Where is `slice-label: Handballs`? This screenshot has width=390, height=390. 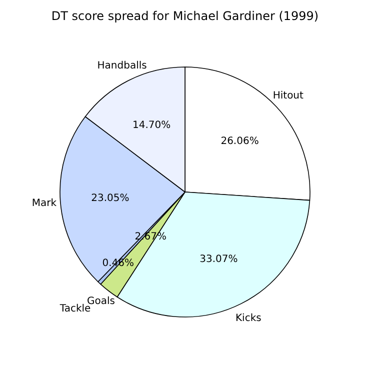 slice-label: Handballs is located at coordinates (122, 66).